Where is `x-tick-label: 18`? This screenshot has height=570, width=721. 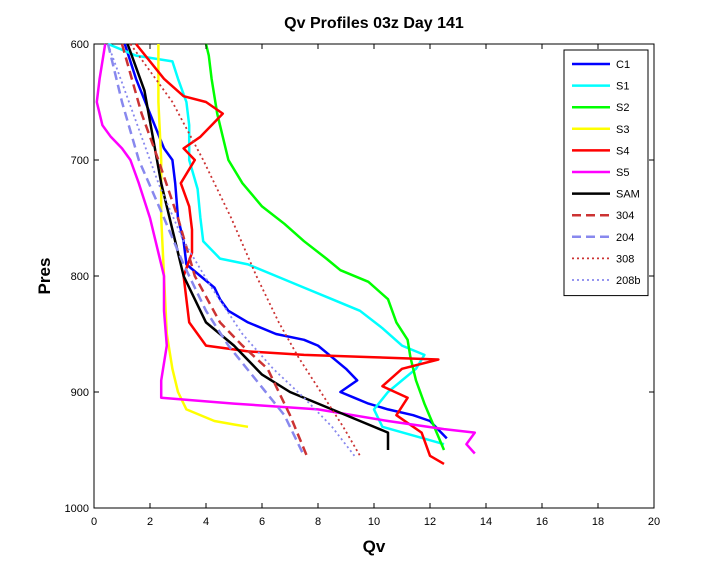
x-tick-label: 18 is located at coordinates (598, 522).